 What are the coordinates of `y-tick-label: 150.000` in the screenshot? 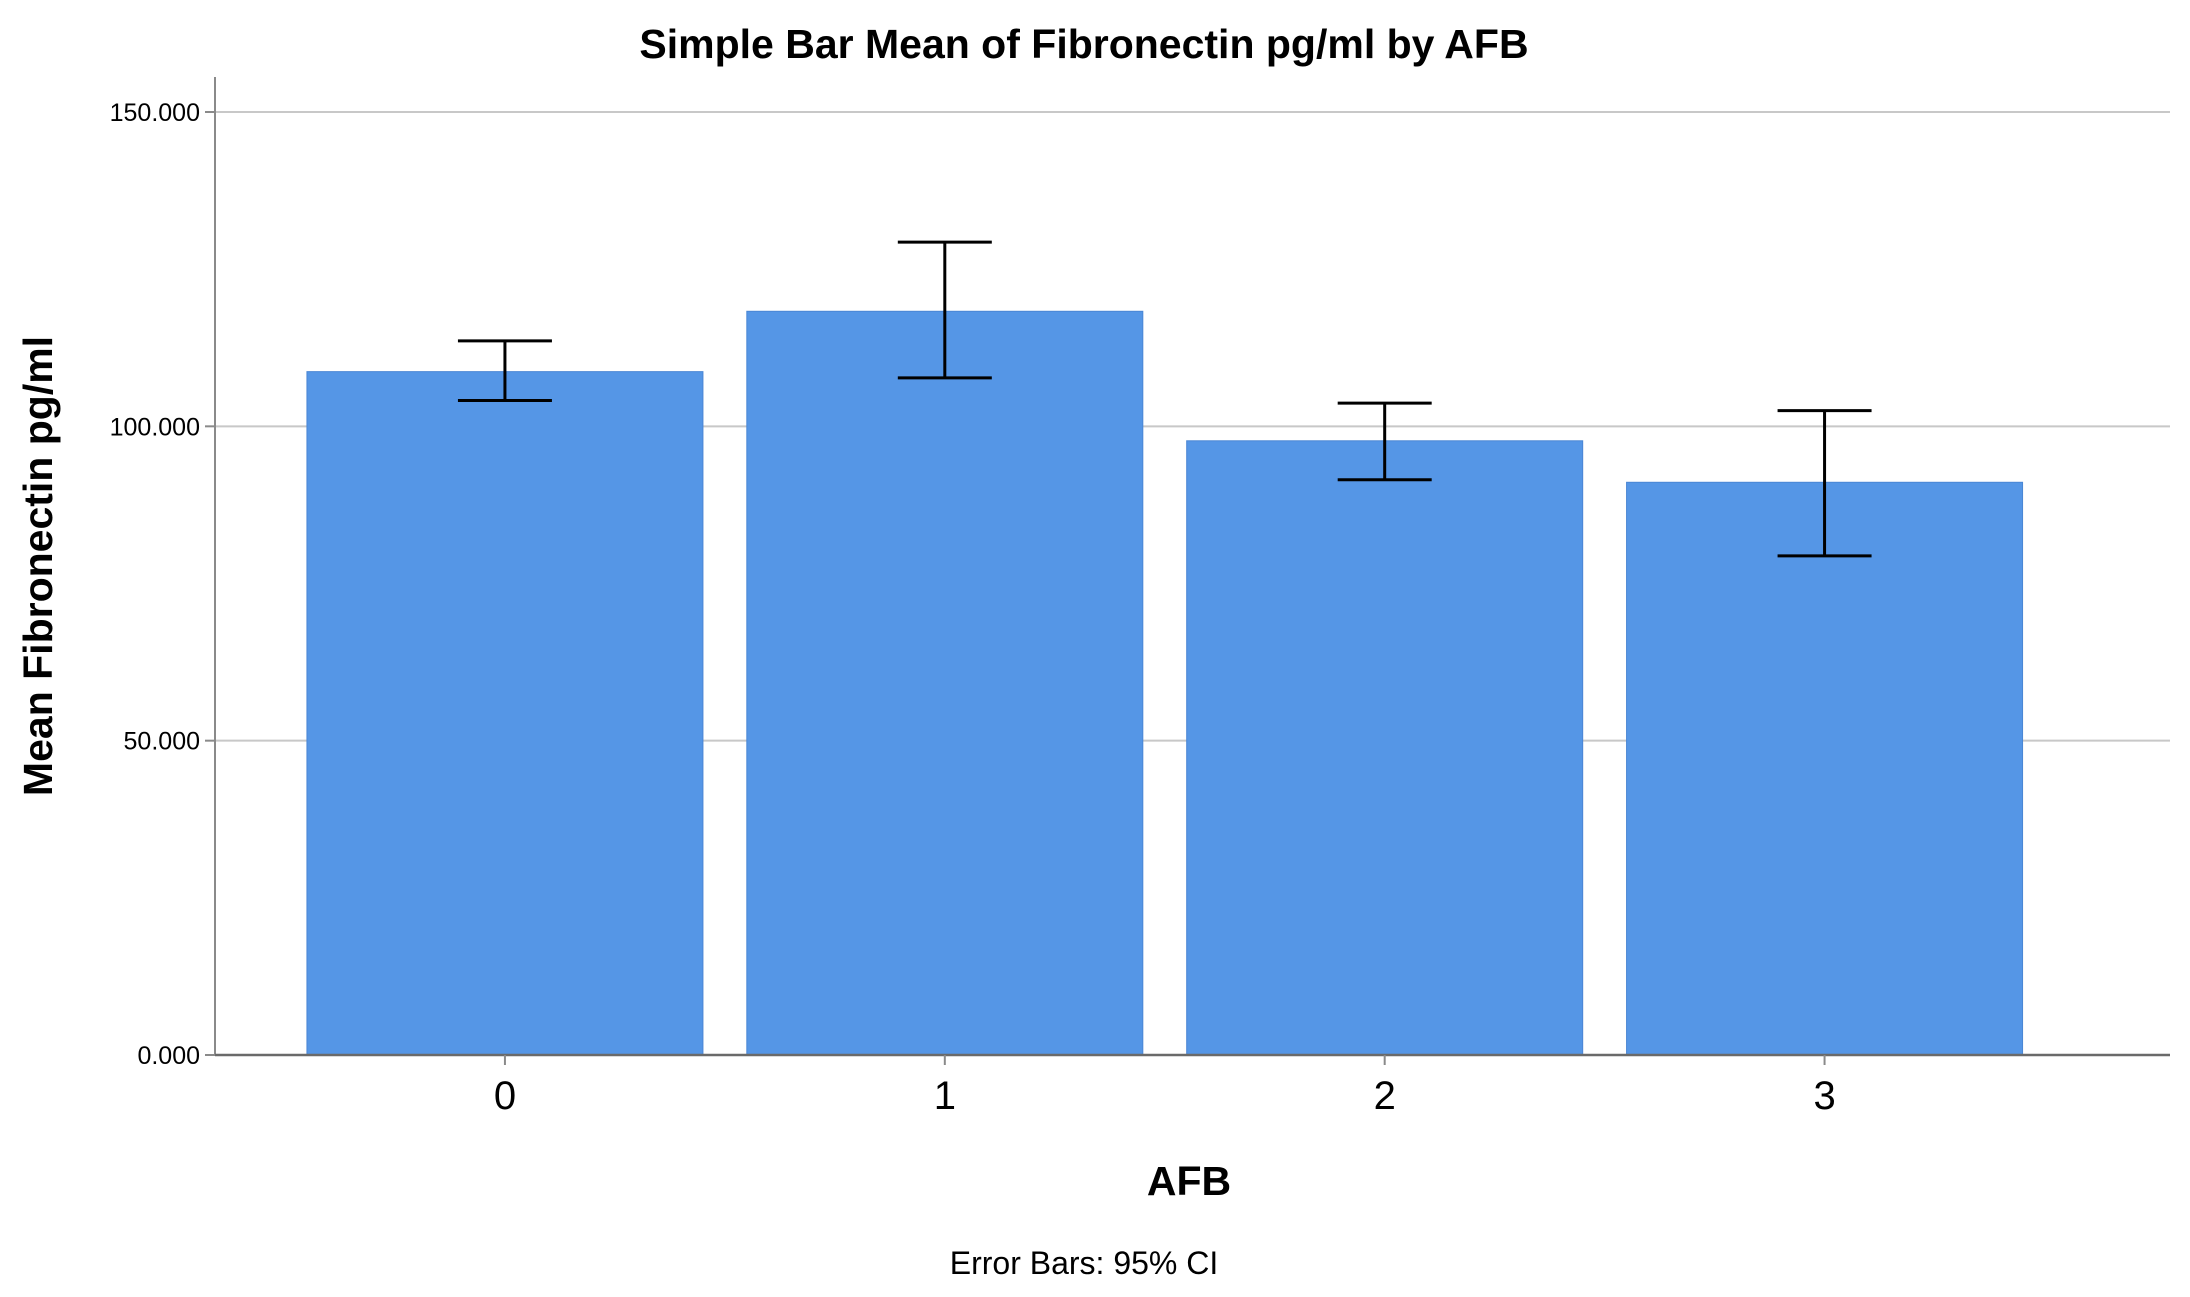 It's located at (155, 113).